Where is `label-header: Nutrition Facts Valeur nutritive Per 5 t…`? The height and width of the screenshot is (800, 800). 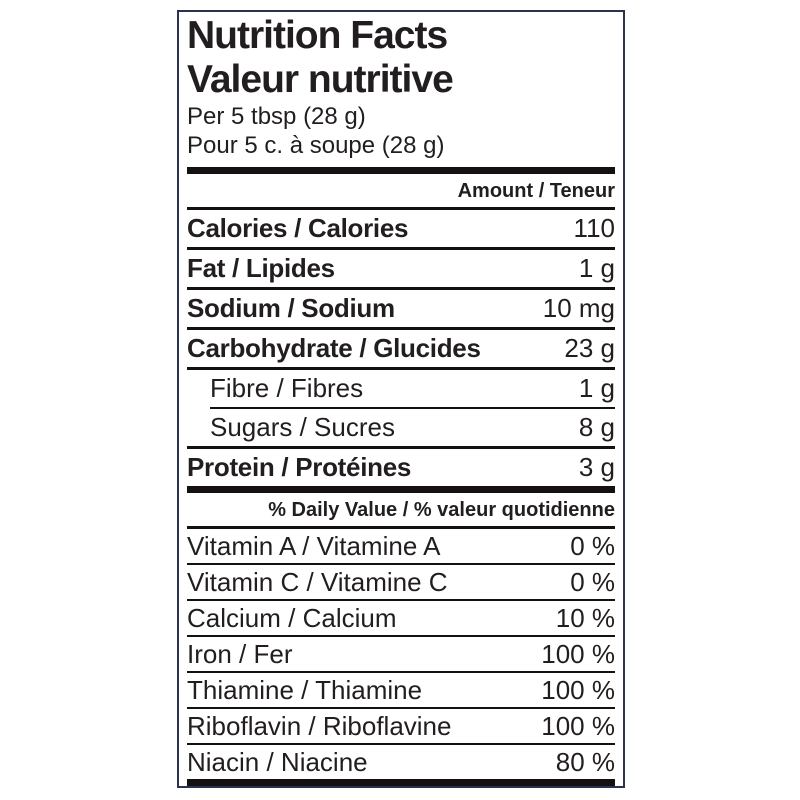
label-header: Nutrition Facts Valeur nutritive Per 5 t… is located at coordinates (401, 86).